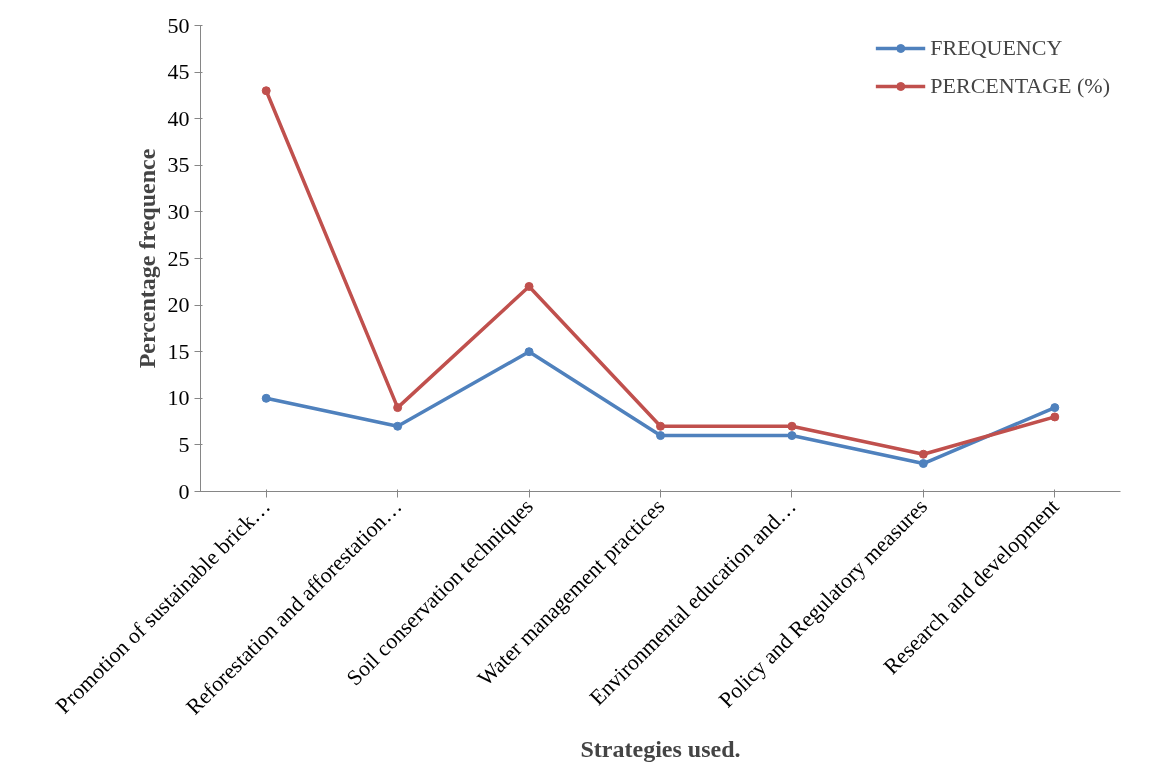  I want to click on legend-label: FREQUENCY, so click(996, 48).